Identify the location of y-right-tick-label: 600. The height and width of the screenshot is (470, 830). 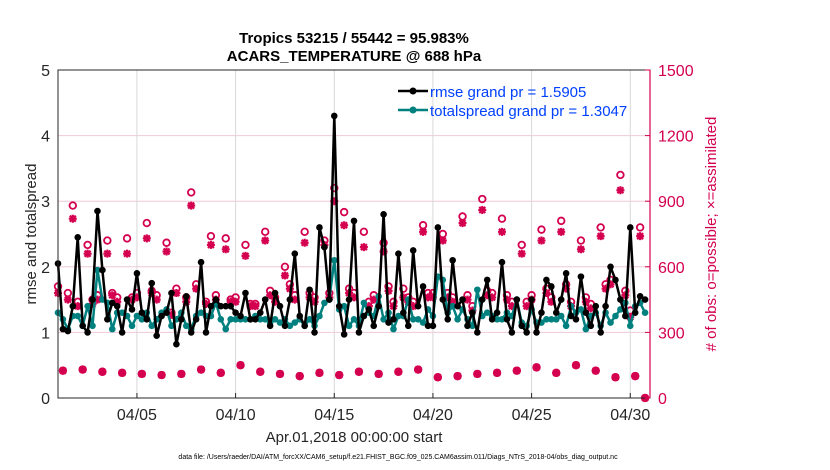
(671, 268).